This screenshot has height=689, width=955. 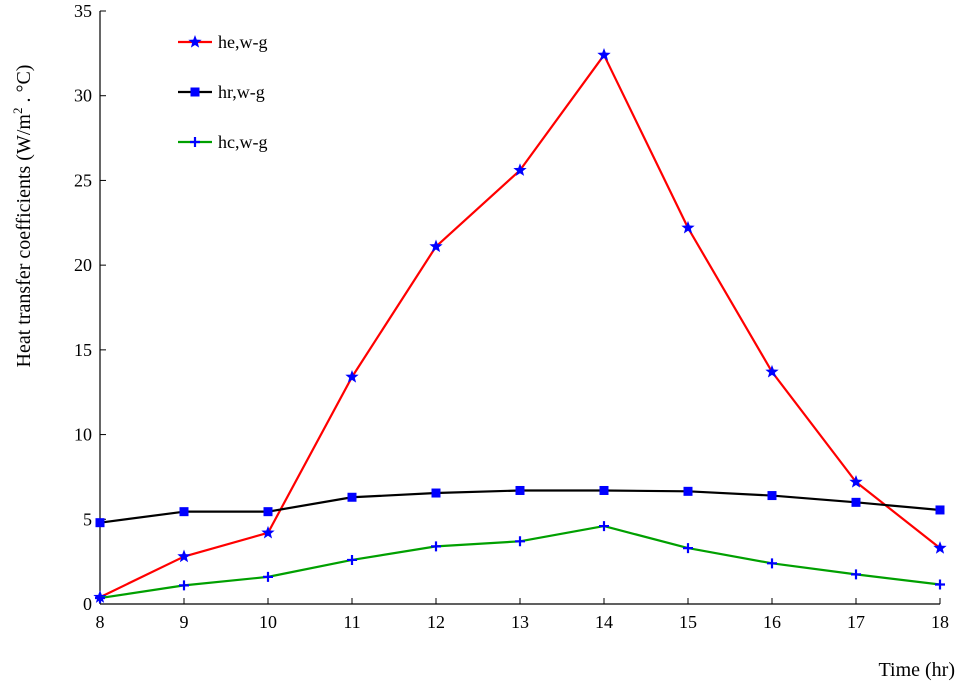 What do you see at coordinates (17, 111) in the screenshot?
I see `y-axis-label-sup: 2` at bounding box center [17, 111].